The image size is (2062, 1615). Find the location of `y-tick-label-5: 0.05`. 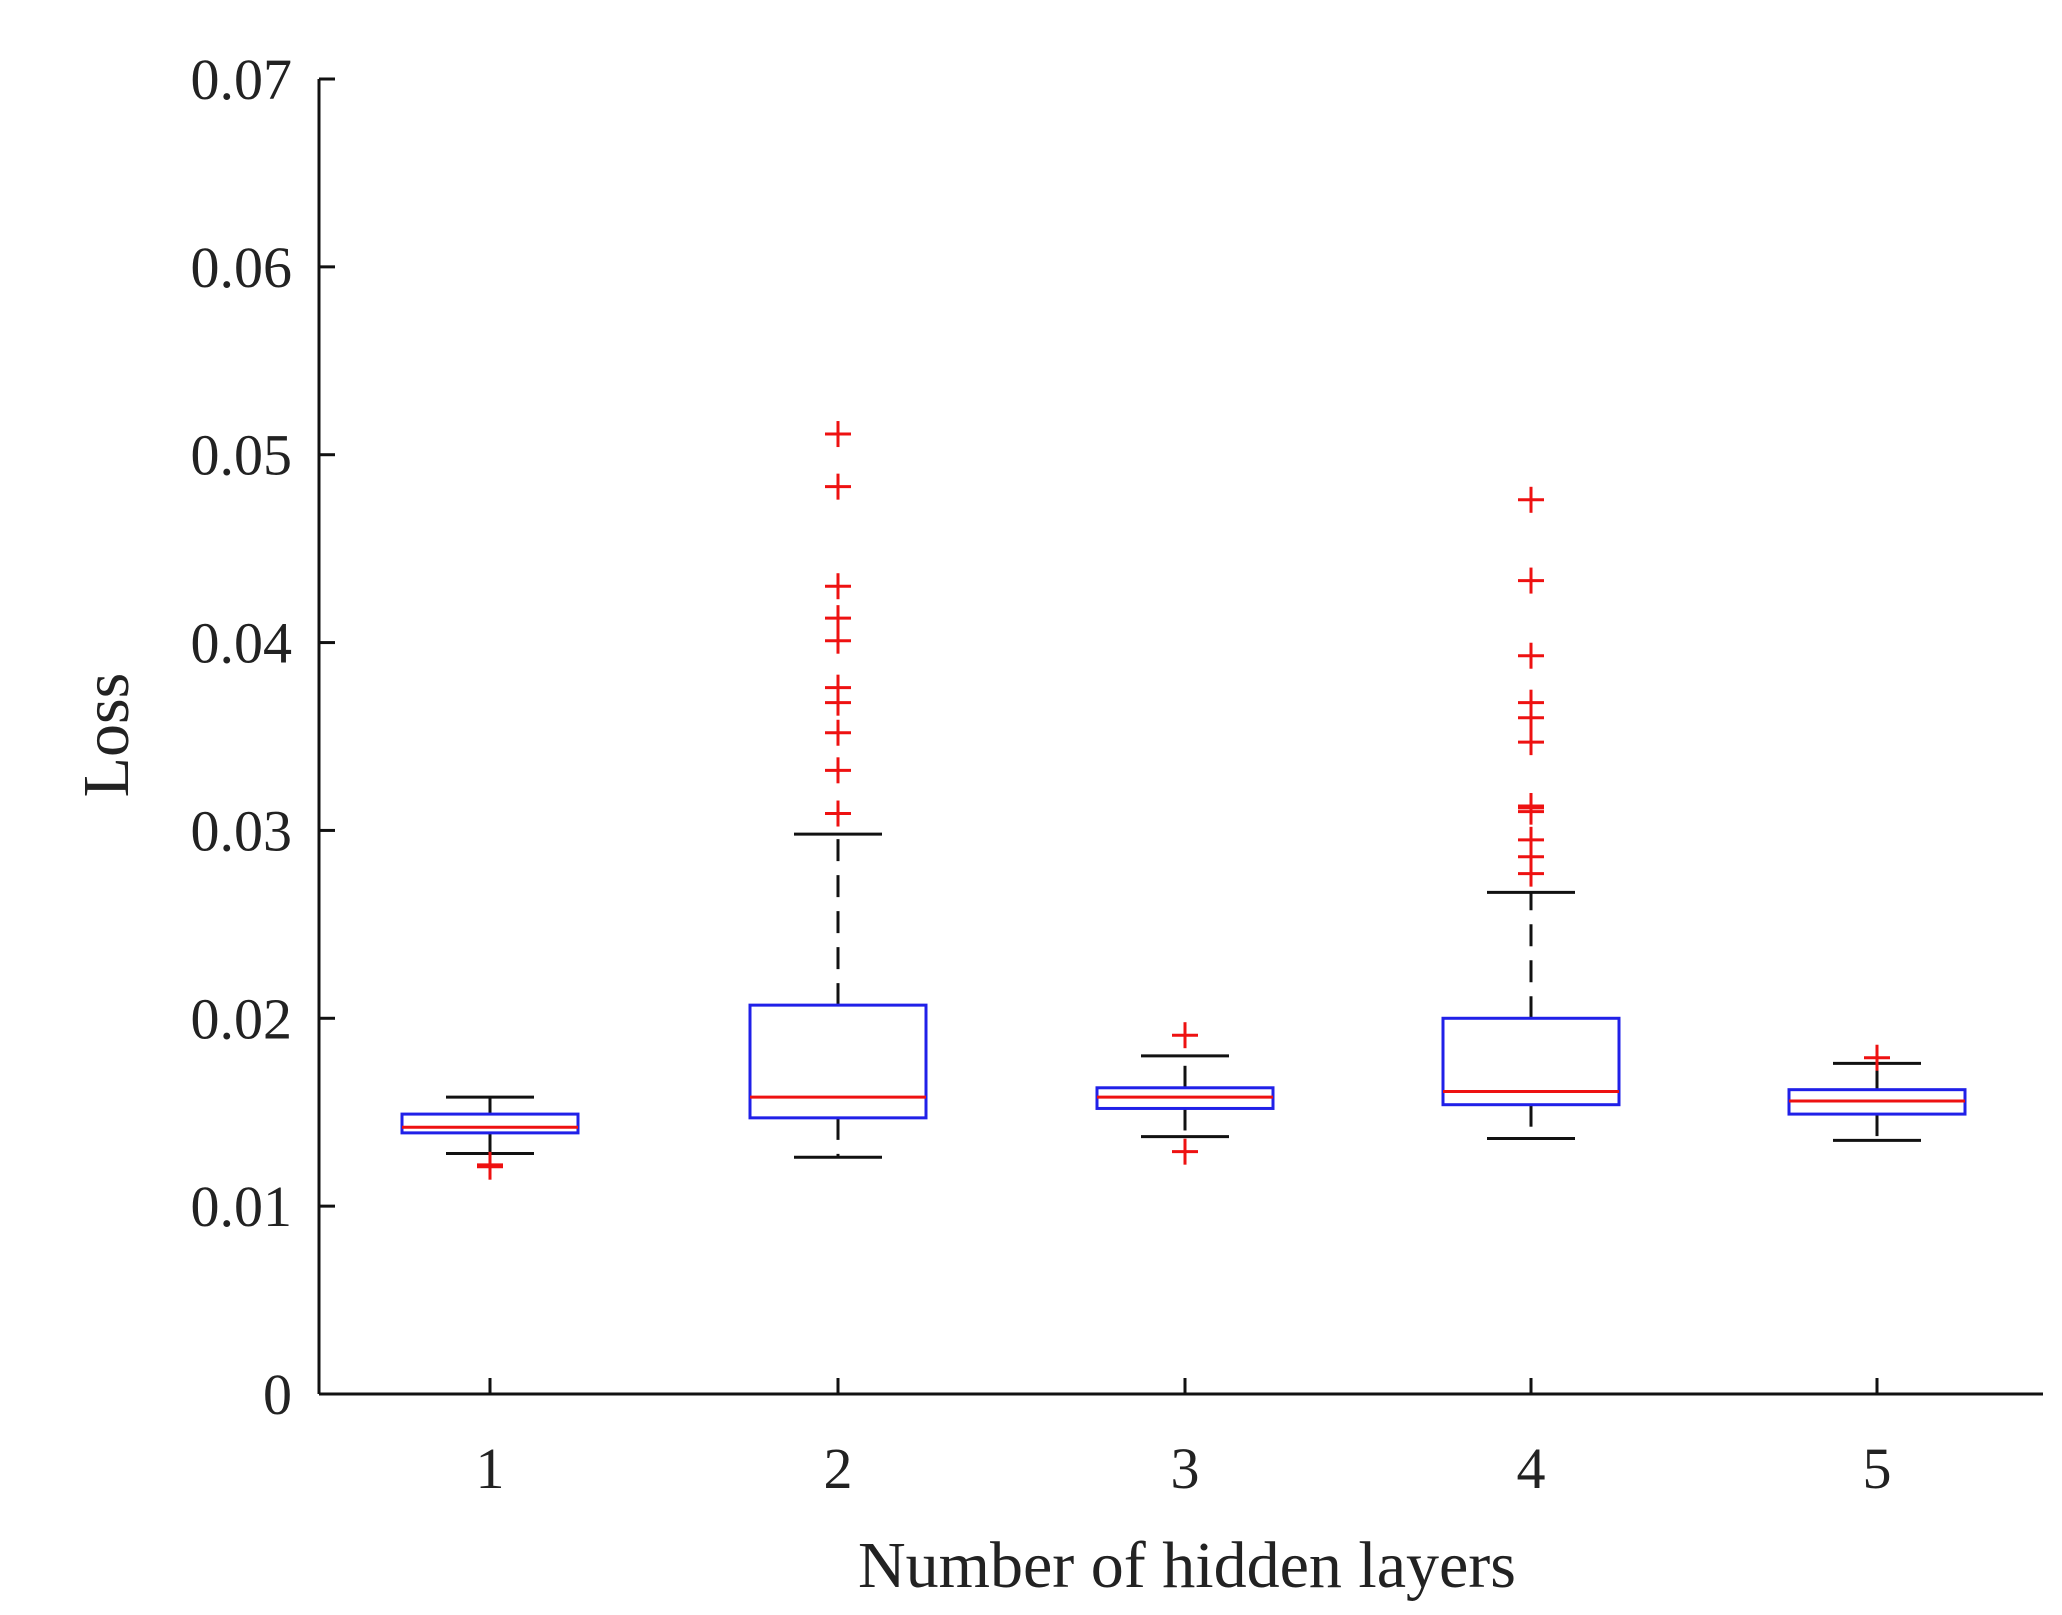

y-tick-label-5: 0.05 is located at coordinates (242, 455).